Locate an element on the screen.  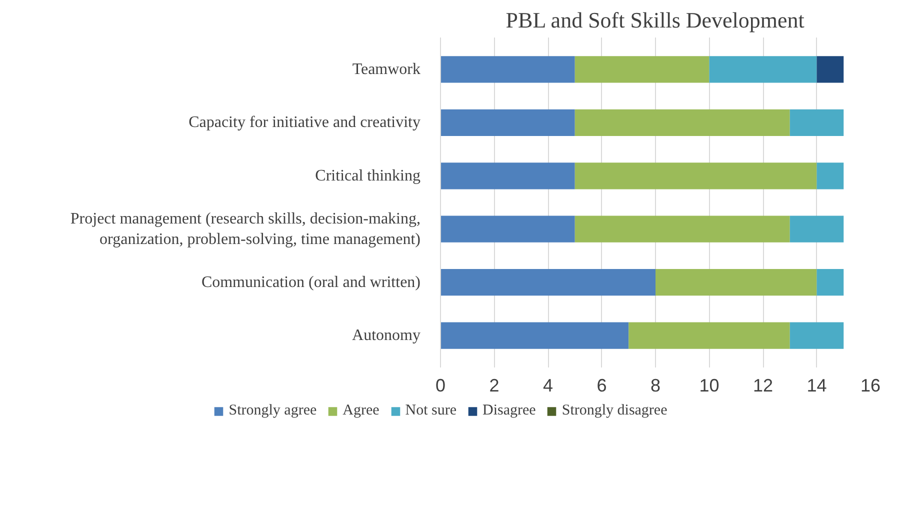
y-tick-label: Capacity for initiative and creativity is located at coordinates (304, 123).